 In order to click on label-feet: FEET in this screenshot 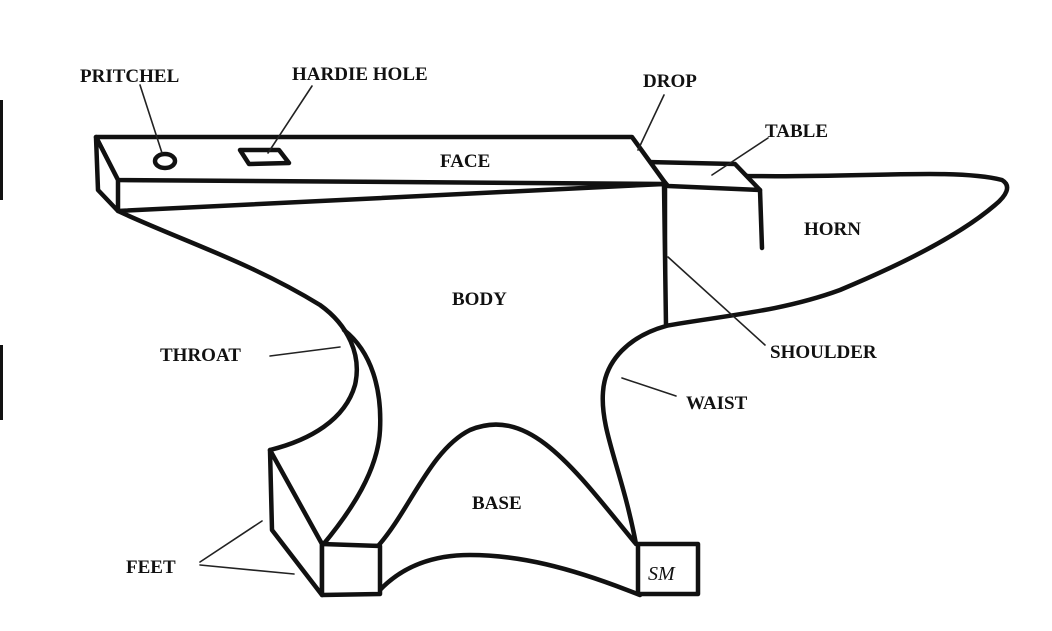, I will do `click(151, 567)`.